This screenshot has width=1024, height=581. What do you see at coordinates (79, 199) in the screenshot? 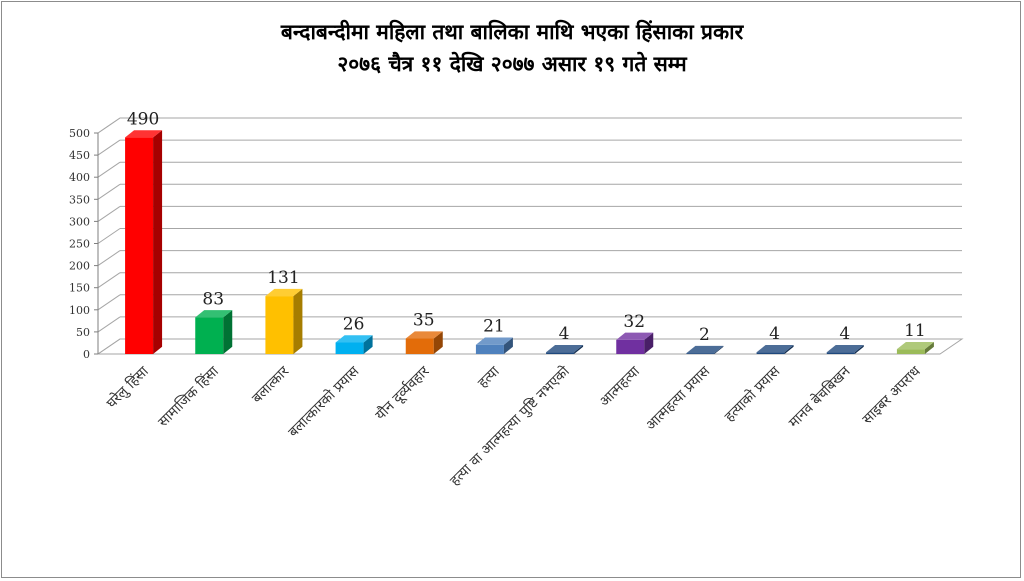
I see `y-tick-label: 350` at bounding box center [79, 199].